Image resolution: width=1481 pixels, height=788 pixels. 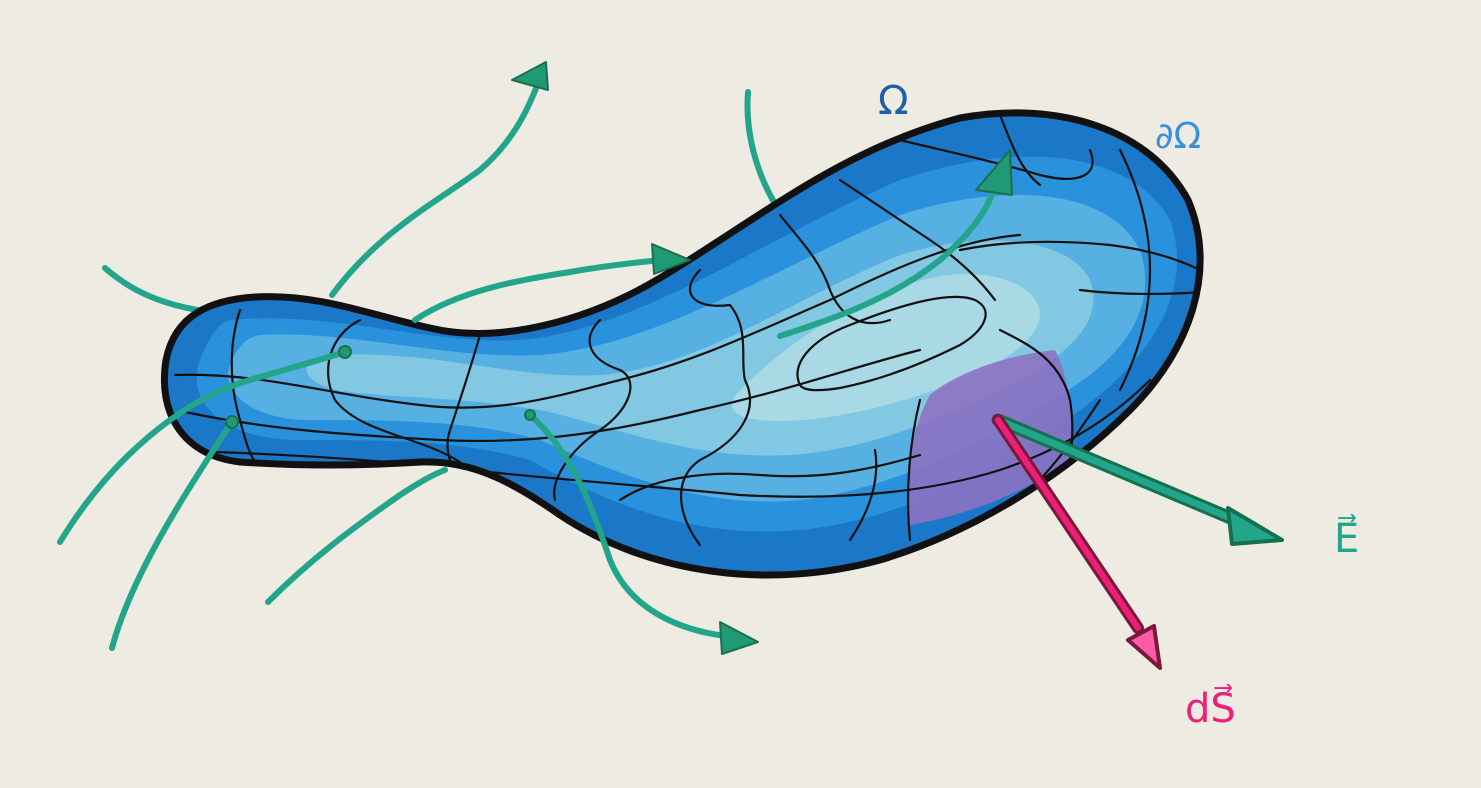 I want to click on shading-band, so click(x=885, y=347).